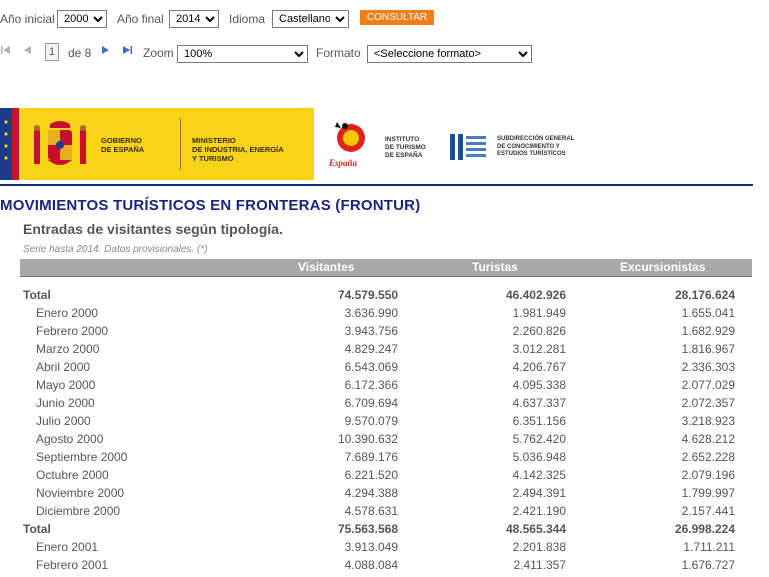  What do you see at coordinates (367, 529) in the screenshot?
I see `cell-visitantes: 75.563.568` at bounding box center [367, 529].